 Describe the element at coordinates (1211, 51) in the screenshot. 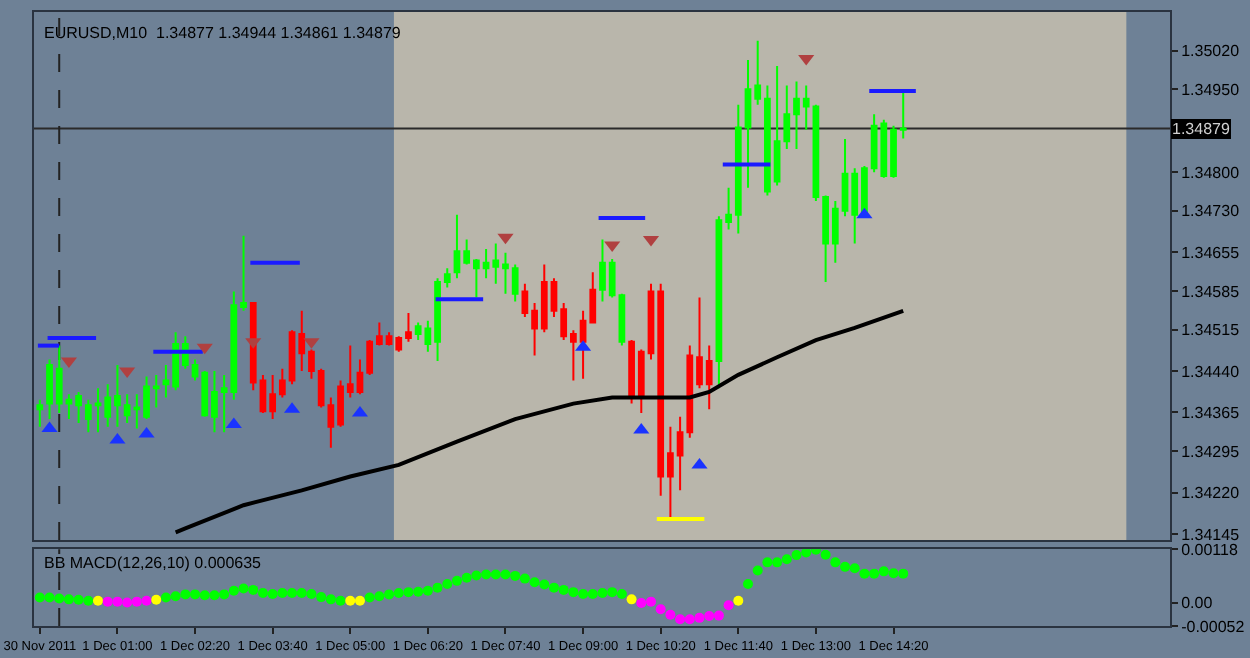

I see `y-tick-label: 1.35020` at that location.